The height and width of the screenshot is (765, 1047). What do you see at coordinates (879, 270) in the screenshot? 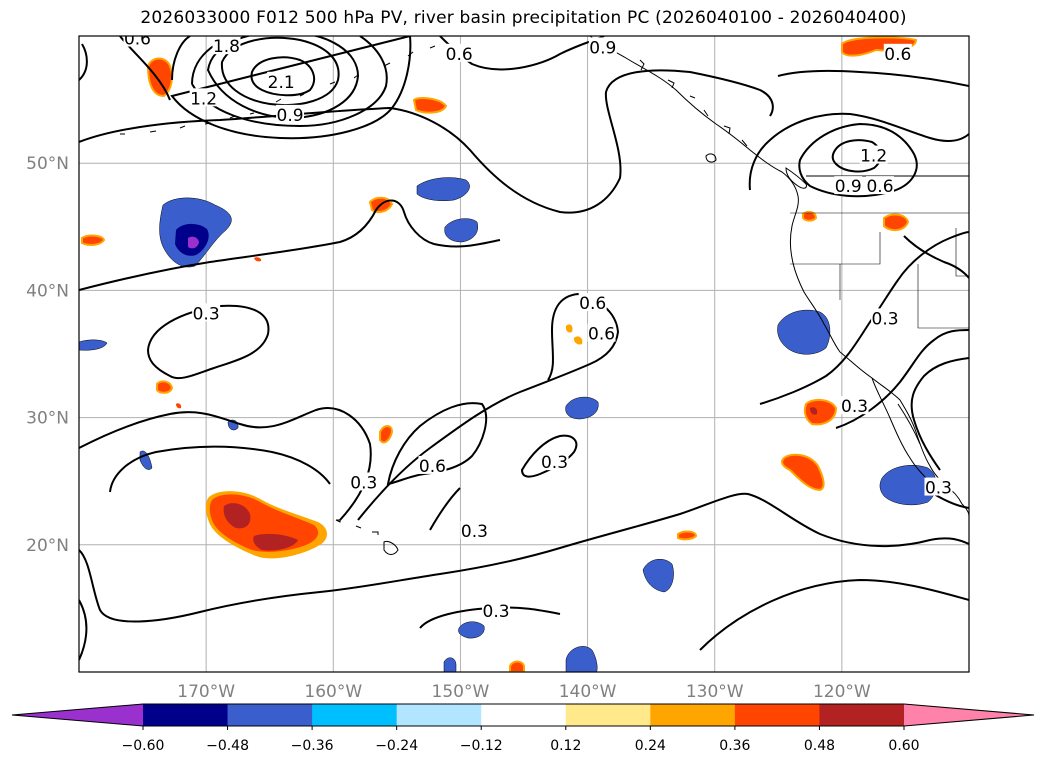
I see `state-line` at bounding box center [879, 270].